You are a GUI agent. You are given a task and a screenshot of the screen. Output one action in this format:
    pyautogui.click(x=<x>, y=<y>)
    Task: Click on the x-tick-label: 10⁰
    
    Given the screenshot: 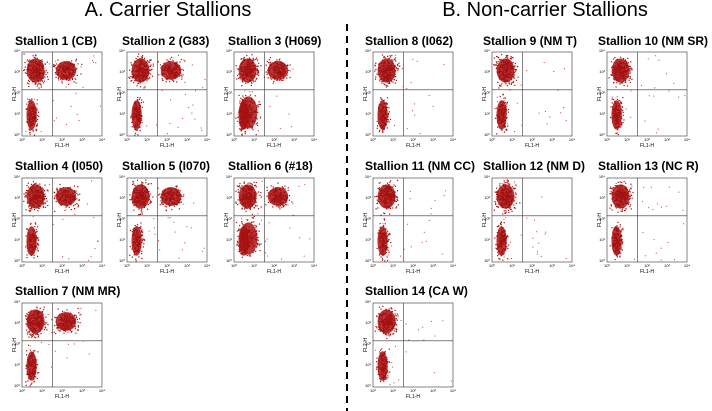 What is the action you would take?
    pyautogui.click(x=127, y=139)
    